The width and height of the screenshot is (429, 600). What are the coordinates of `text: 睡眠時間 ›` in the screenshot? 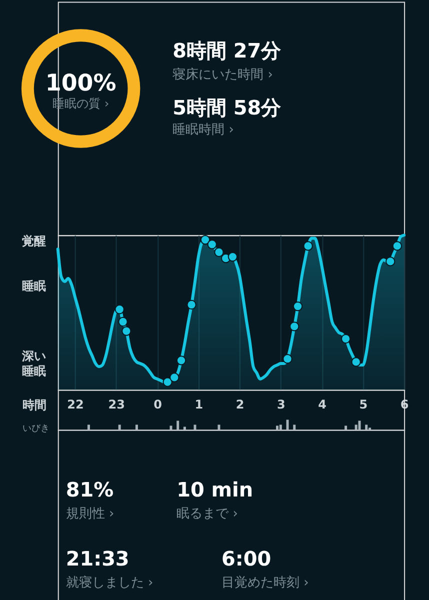 It's located at (203, 130).